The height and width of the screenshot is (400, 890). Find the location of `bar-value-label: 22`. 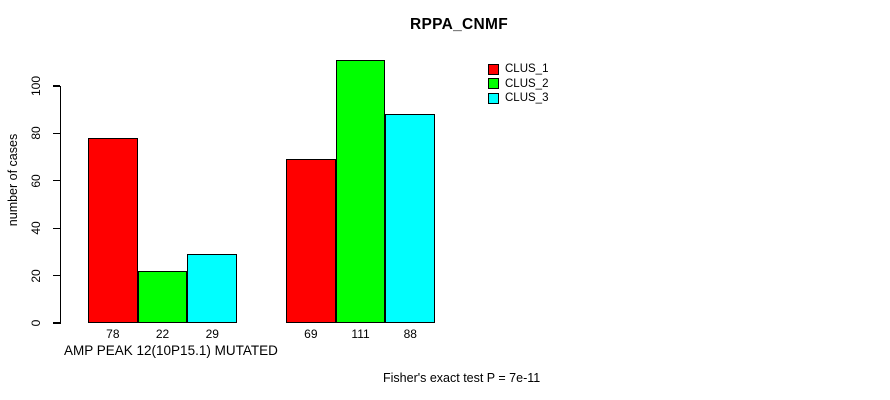

bar-value-label: 22 is located at coordinates (162, 334).